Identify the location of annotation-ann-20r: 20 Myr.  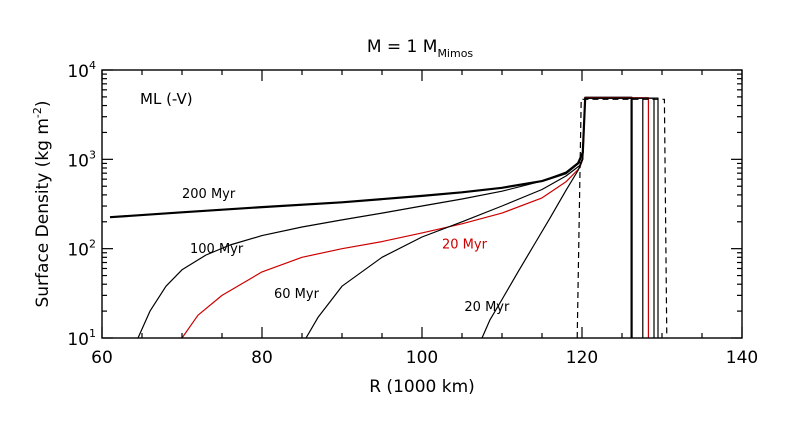
(465, 245).